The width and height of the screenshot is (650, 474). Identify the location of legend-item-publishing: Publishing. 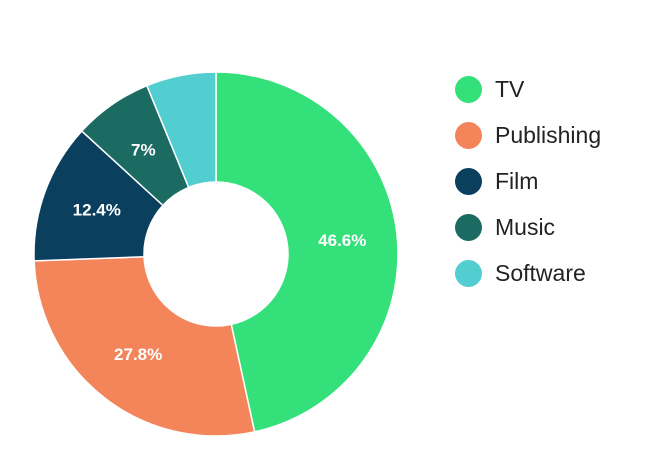
(550, 135).